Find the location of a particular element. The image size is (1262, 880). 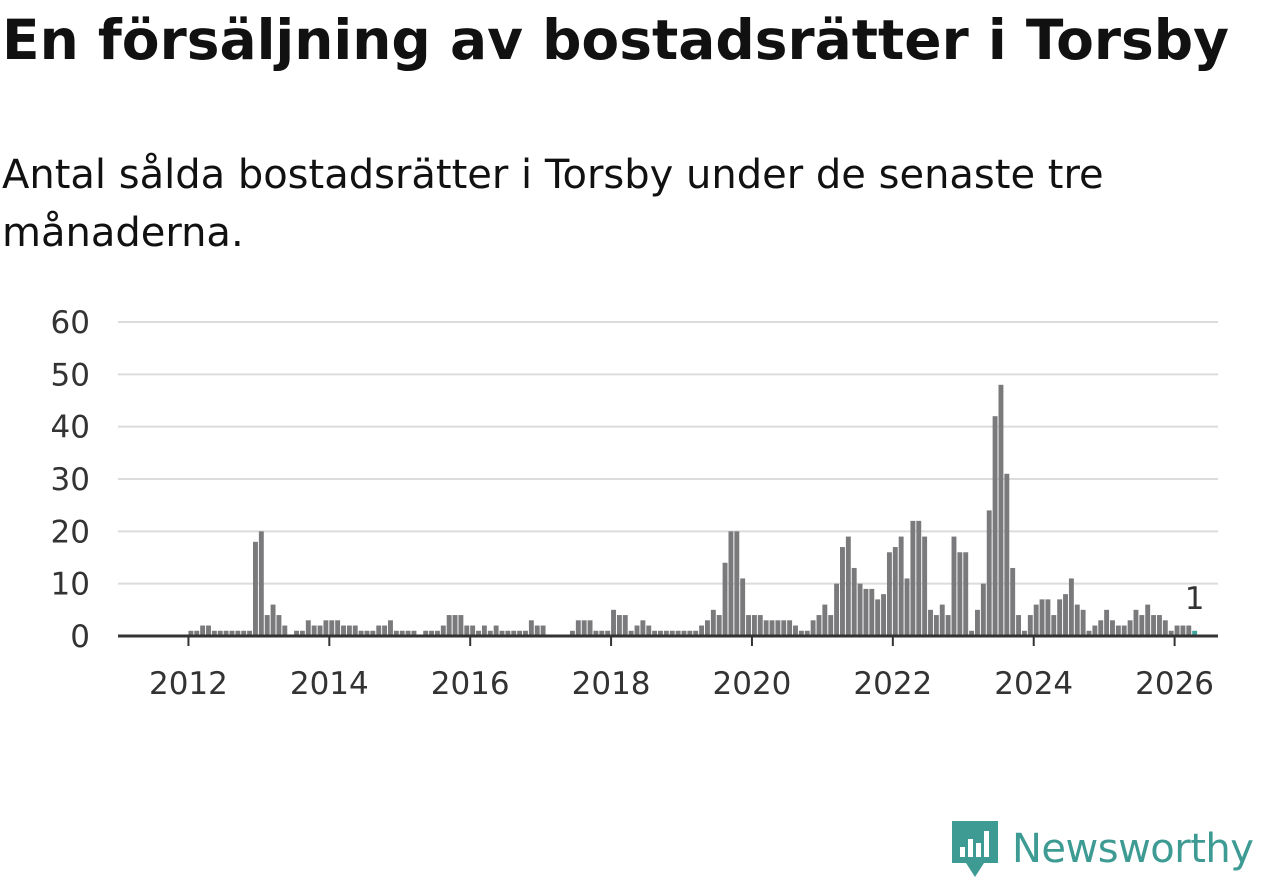

x-tick-label: 2022 is located at coordinates (892, 684).